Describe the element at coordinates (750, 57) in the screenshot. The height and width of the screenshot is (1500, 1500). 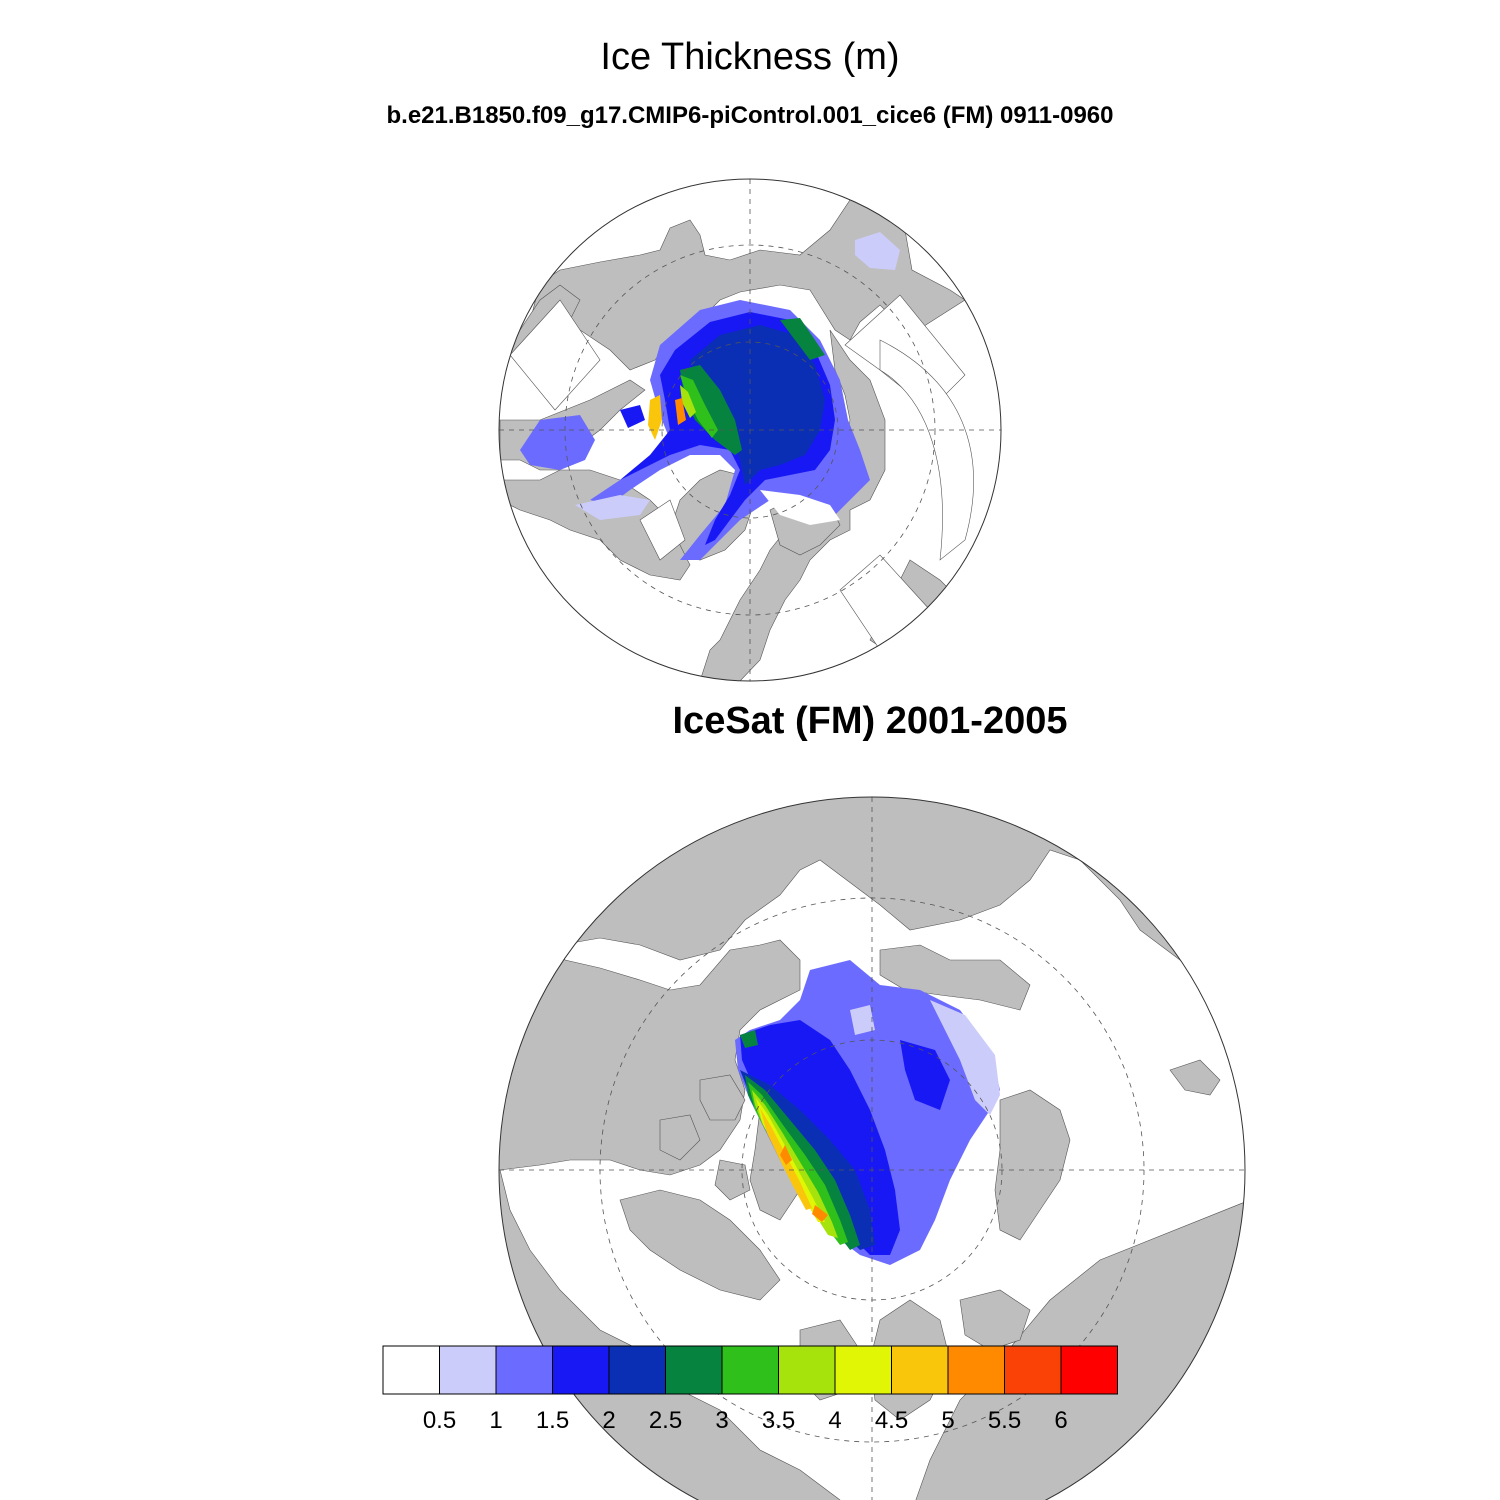
I see `plot-title: Ice Thickness (m)` at that location.